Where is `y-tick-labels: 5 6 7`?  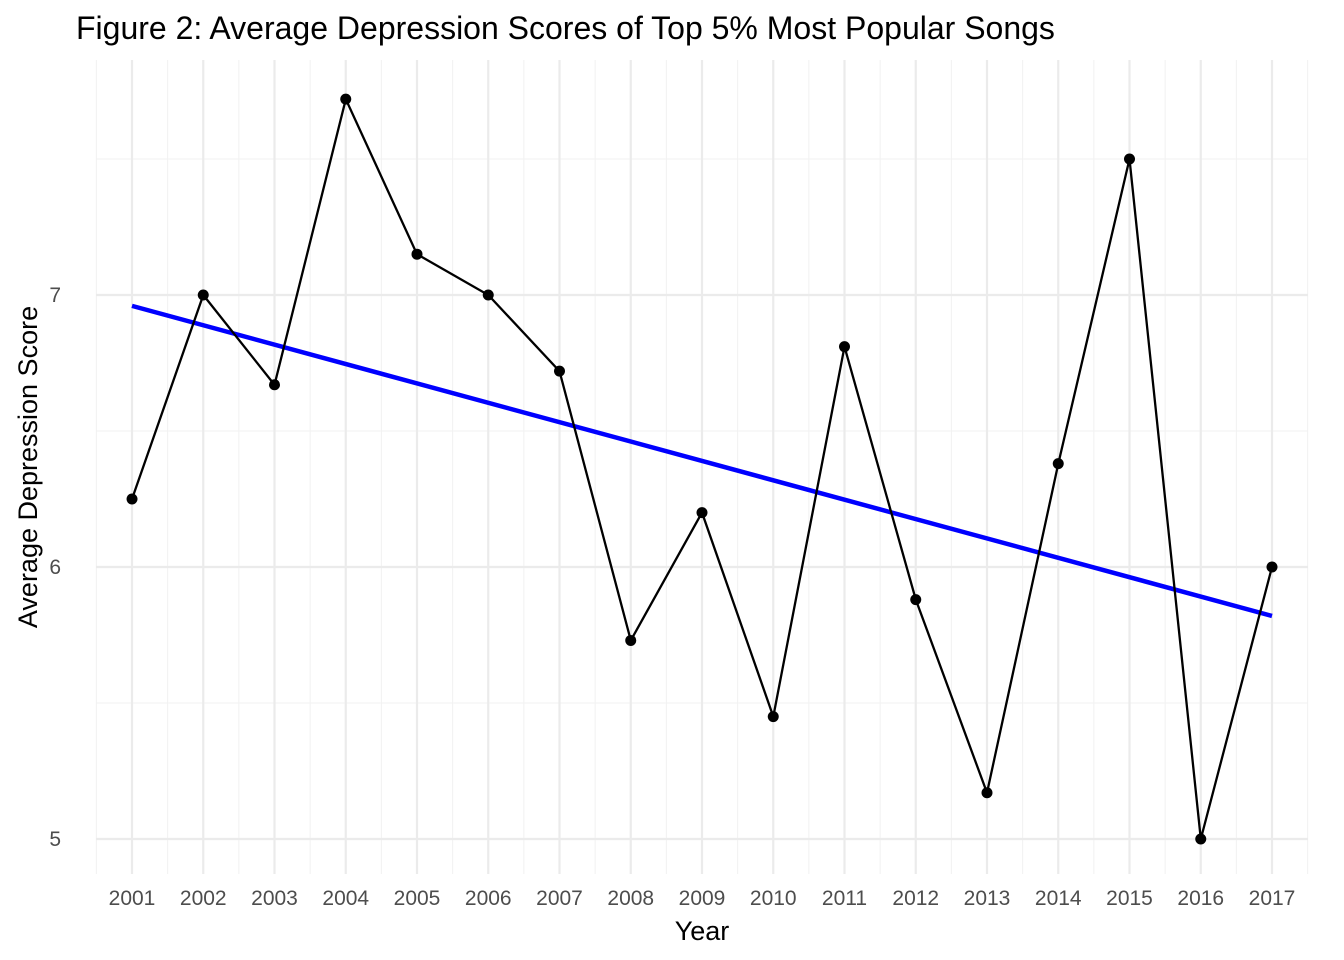
y-tick-labels: 5 6 7 is located at coordinates (55, 567).